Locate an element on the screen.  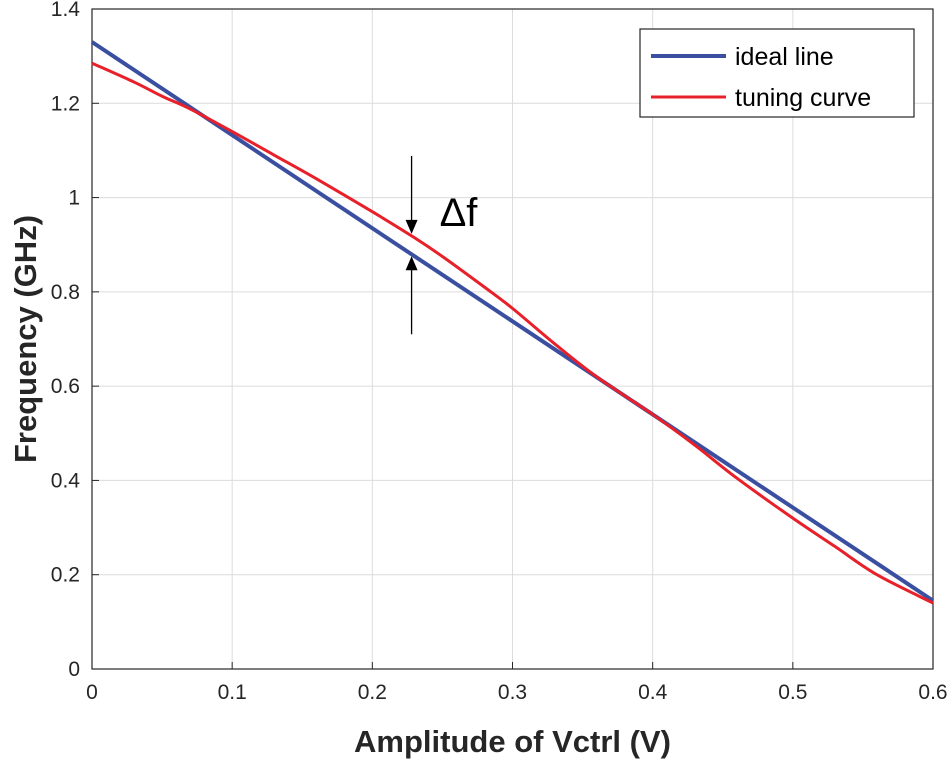
legend-box is located at coordinates (777, 73).